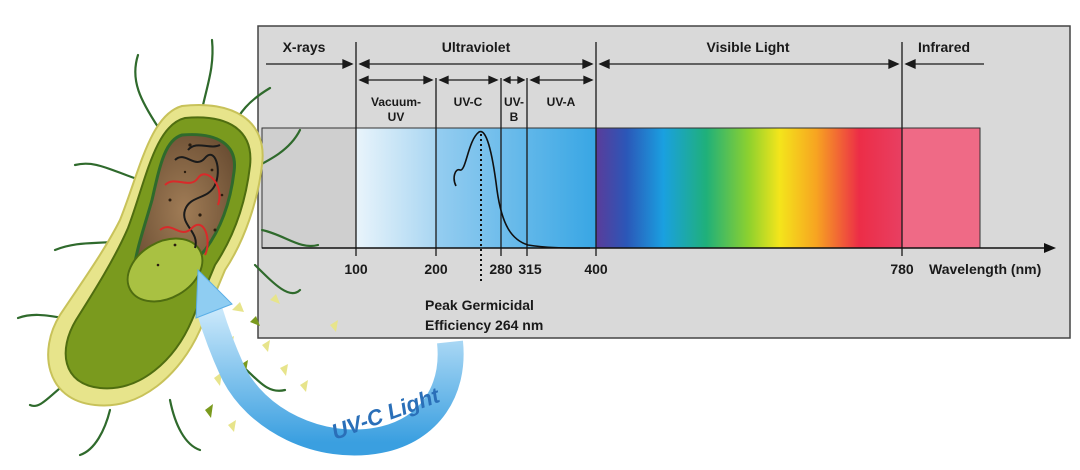 The image size is (1080, 470). Describe the element at coordinates (522, 189) in the screenshot. I see `germicidal-efficiency-curve` at that location.